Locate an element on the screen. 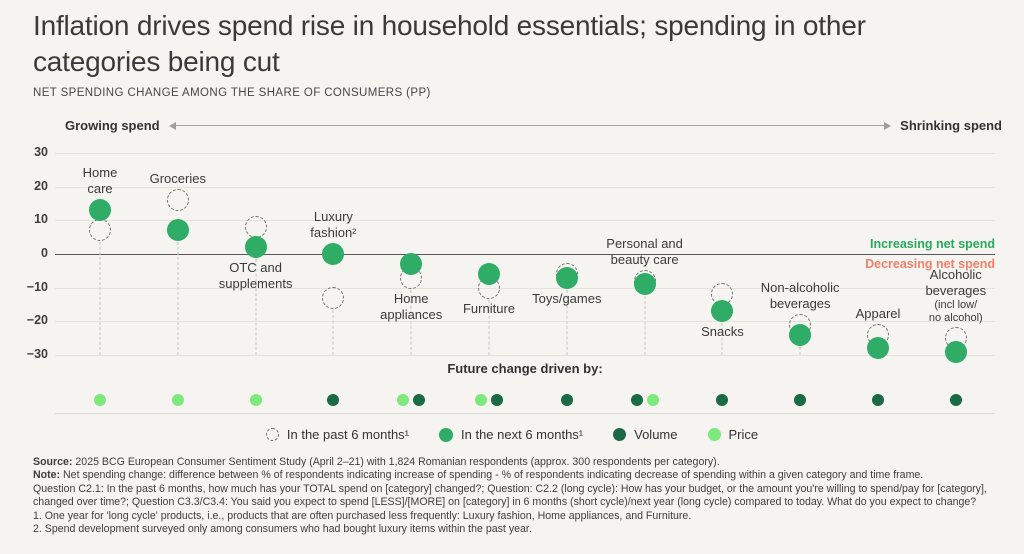 The width and height of the screenshot is (1024, 554). y-tick--10: −10 is located at coordinates (37, 286).